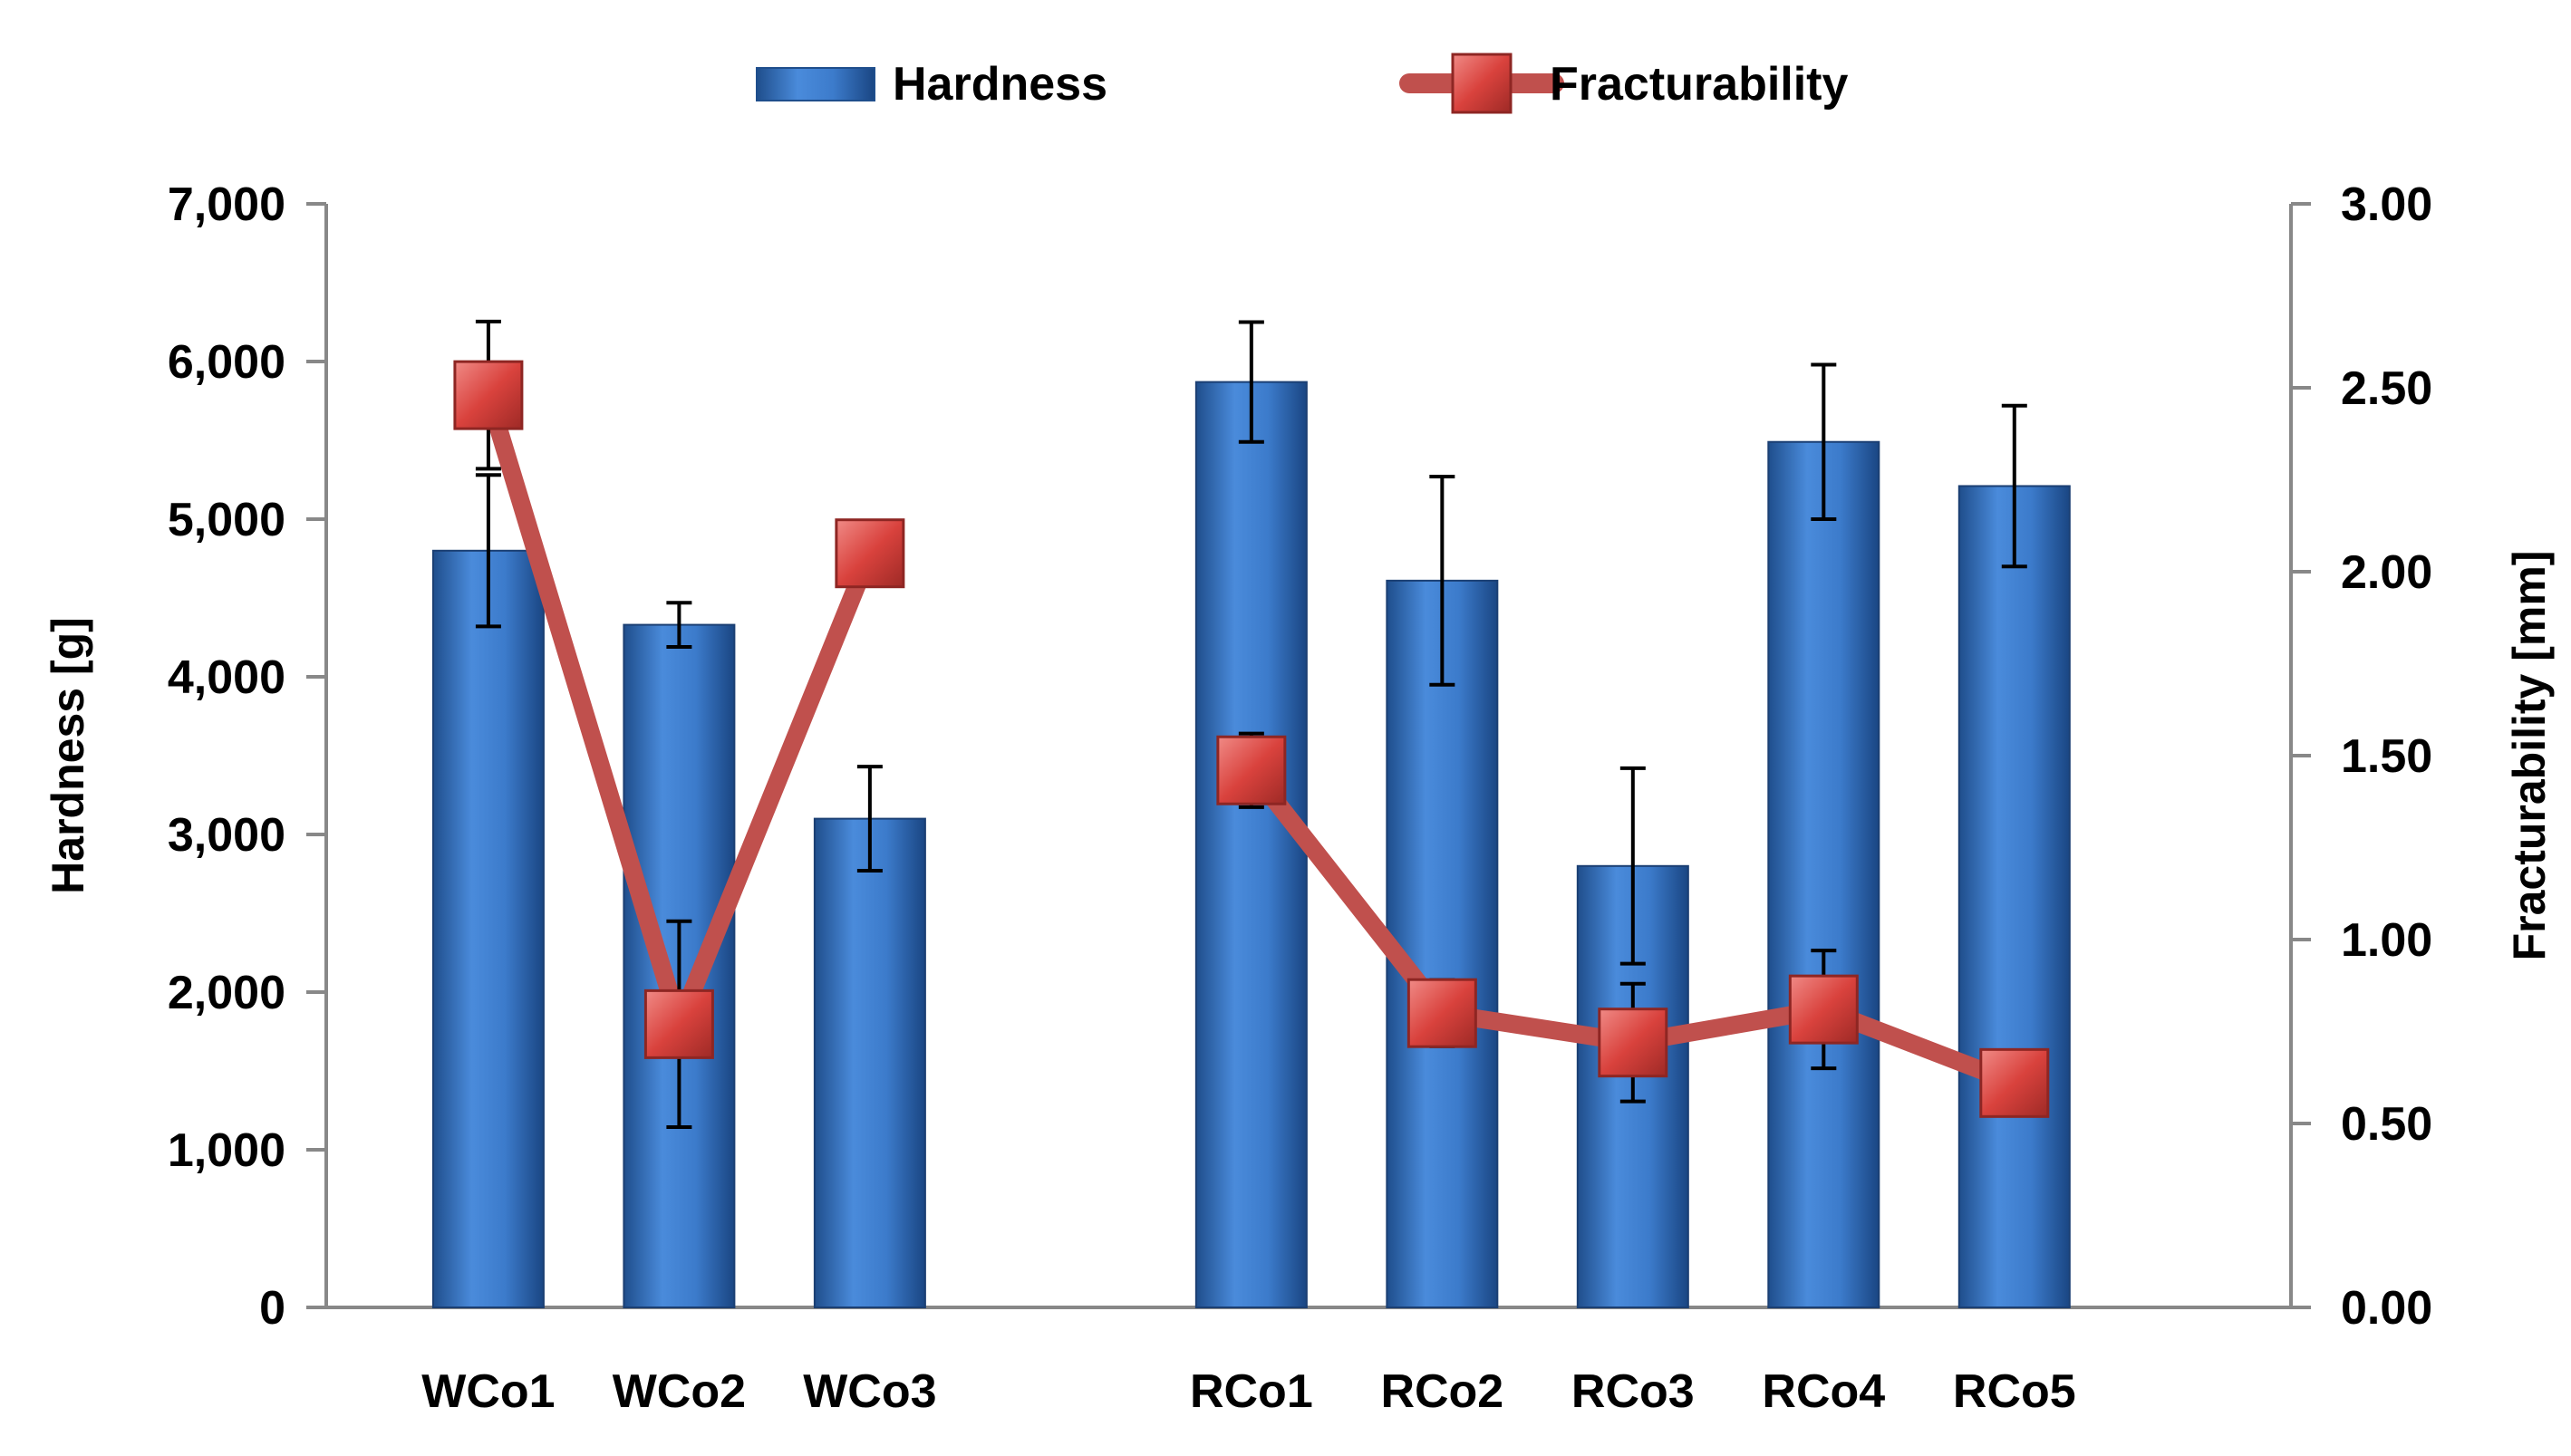  What do you see at coordinates (488, 1391) in the screenshot?
I see `x-tick-label: WCo1` at bounding box center [488, 1391].